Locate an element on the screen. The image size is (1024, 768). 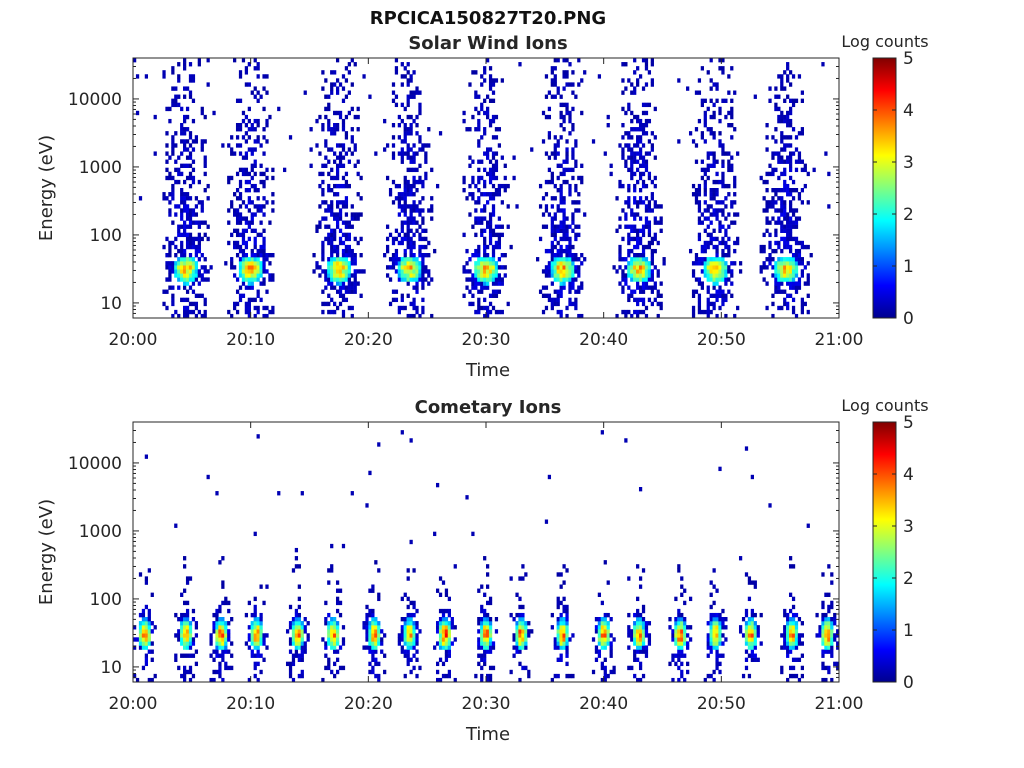
solar-wind-colorbar is located at coordinates (884, 188).